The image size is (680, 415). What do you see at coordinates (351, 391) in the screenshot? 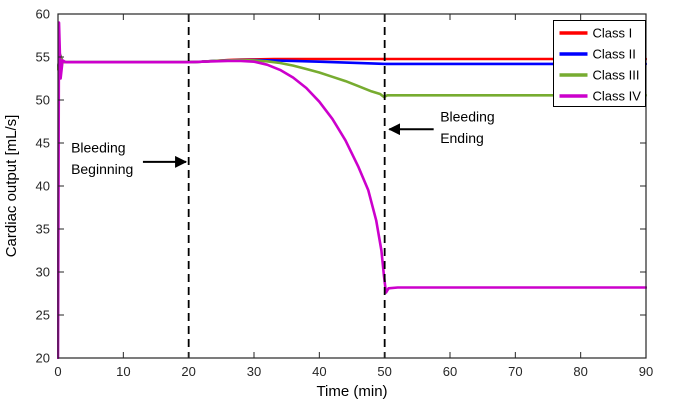
I see `x-axis-label: Time (min)` at bounding box center [351, 391].